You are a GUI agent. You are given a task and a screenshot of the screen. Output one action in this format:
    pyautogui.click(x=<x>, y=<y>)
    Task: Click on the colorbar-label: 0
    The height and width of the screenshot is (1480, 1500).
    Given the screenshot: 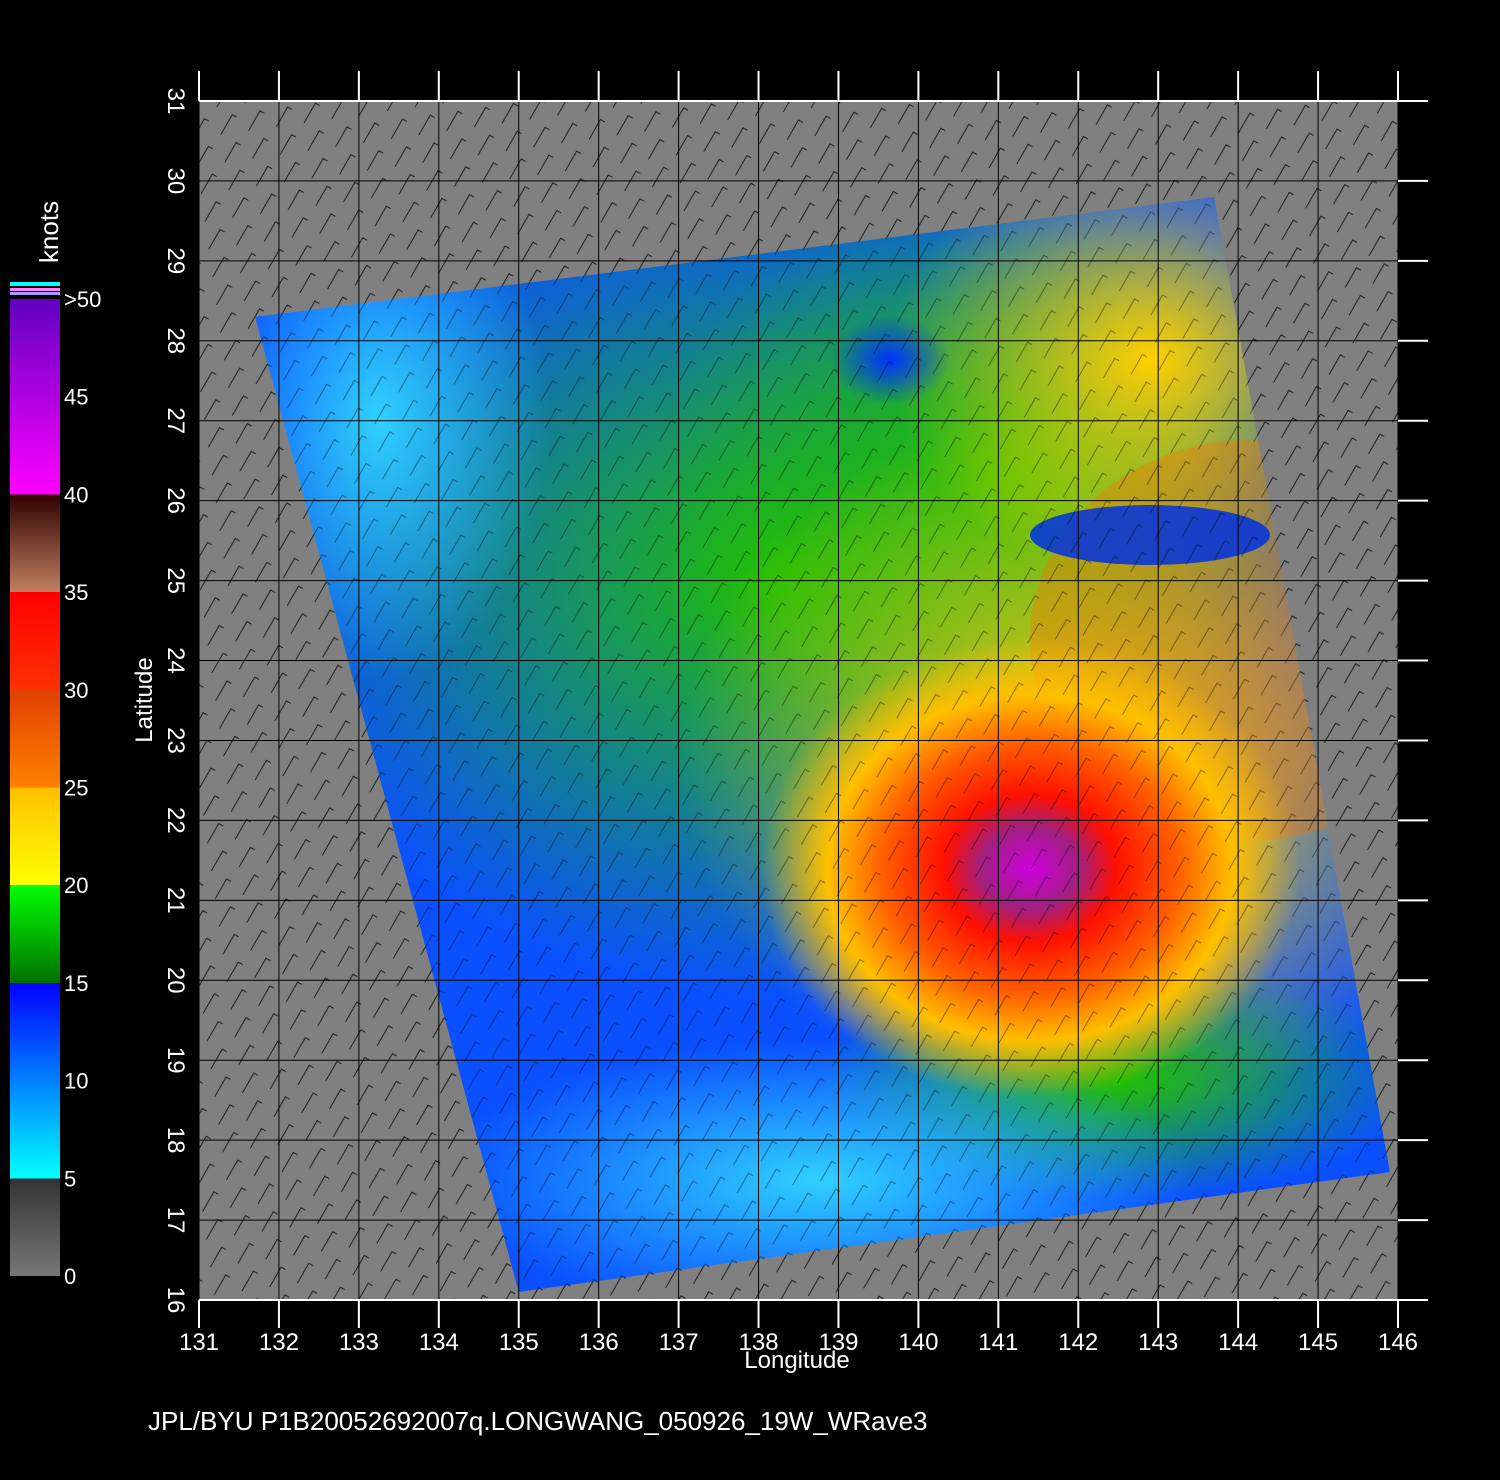 What is the action you would take?
    pyautogui.click(x=70, y=1276)
    